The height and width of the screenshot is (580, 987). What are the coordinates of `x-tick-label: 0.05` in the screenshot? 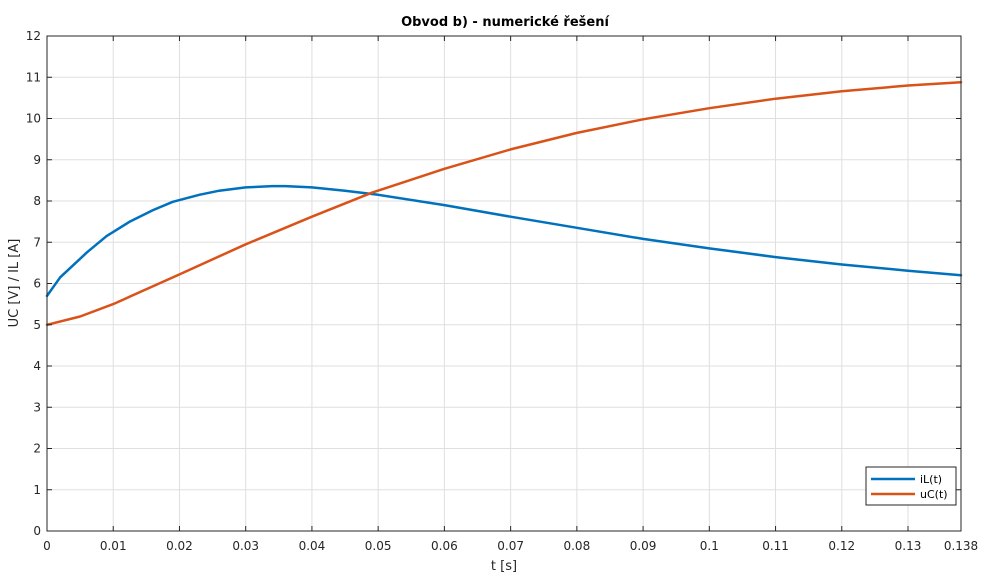 It's located at (378, 546).